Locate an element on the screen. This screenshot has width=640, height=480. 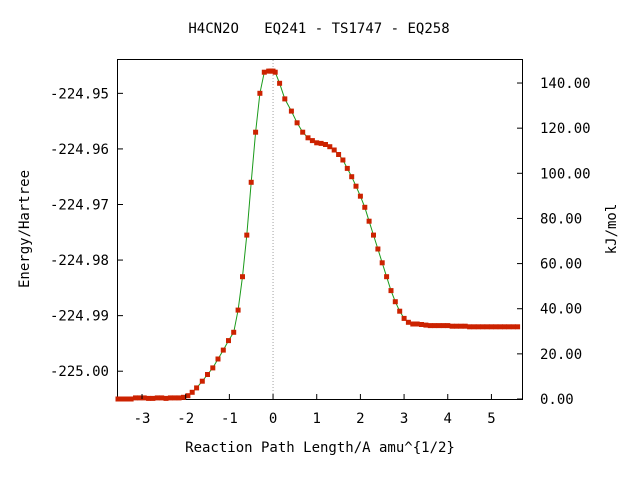
y-tick-label: -225.00 is located at coordinates (79, 372).